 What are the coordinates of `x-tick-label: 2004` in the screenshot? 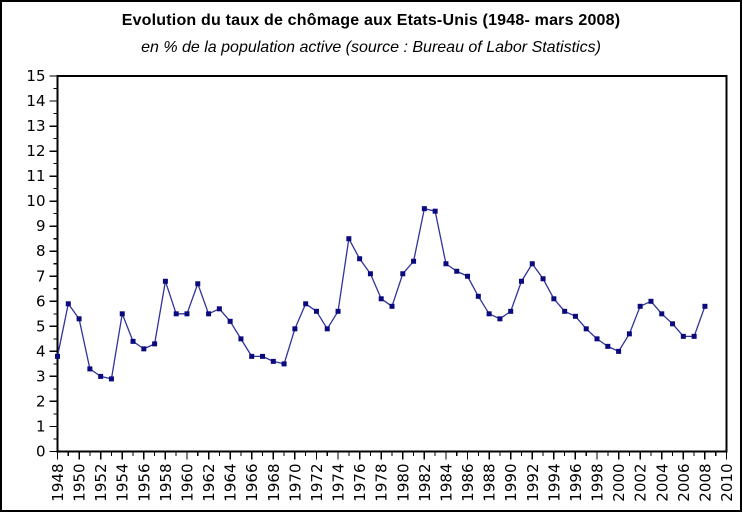 It's located at (662, 483).